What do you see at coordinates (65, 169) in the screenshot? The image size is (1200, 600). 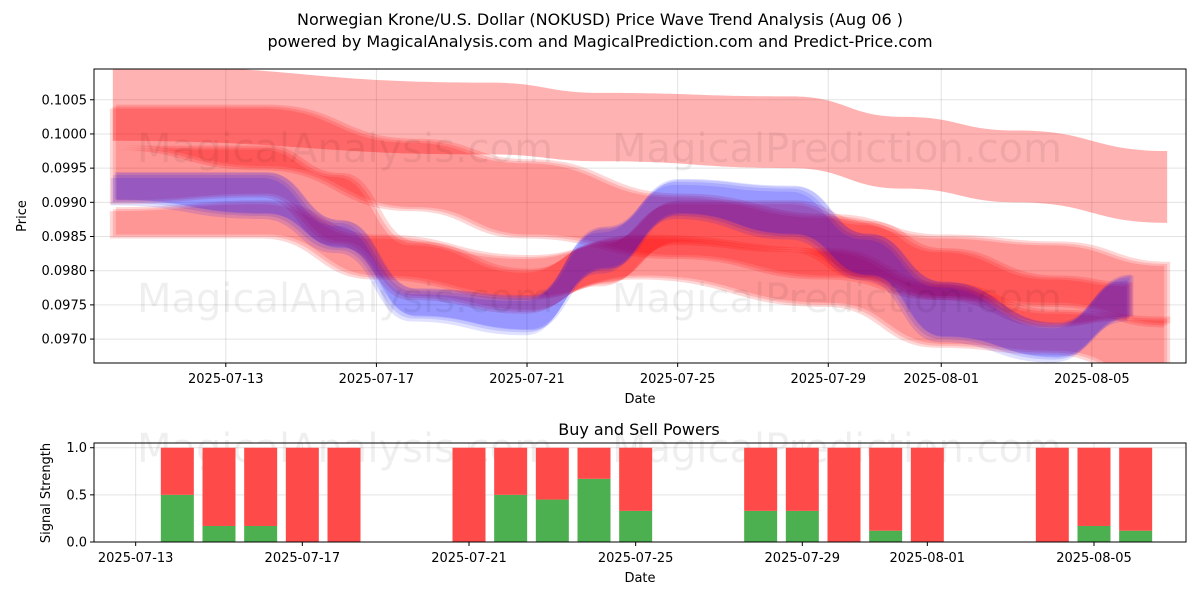 I see `price-y-tick-label: 0.0995` at bounding box center [65, 169].